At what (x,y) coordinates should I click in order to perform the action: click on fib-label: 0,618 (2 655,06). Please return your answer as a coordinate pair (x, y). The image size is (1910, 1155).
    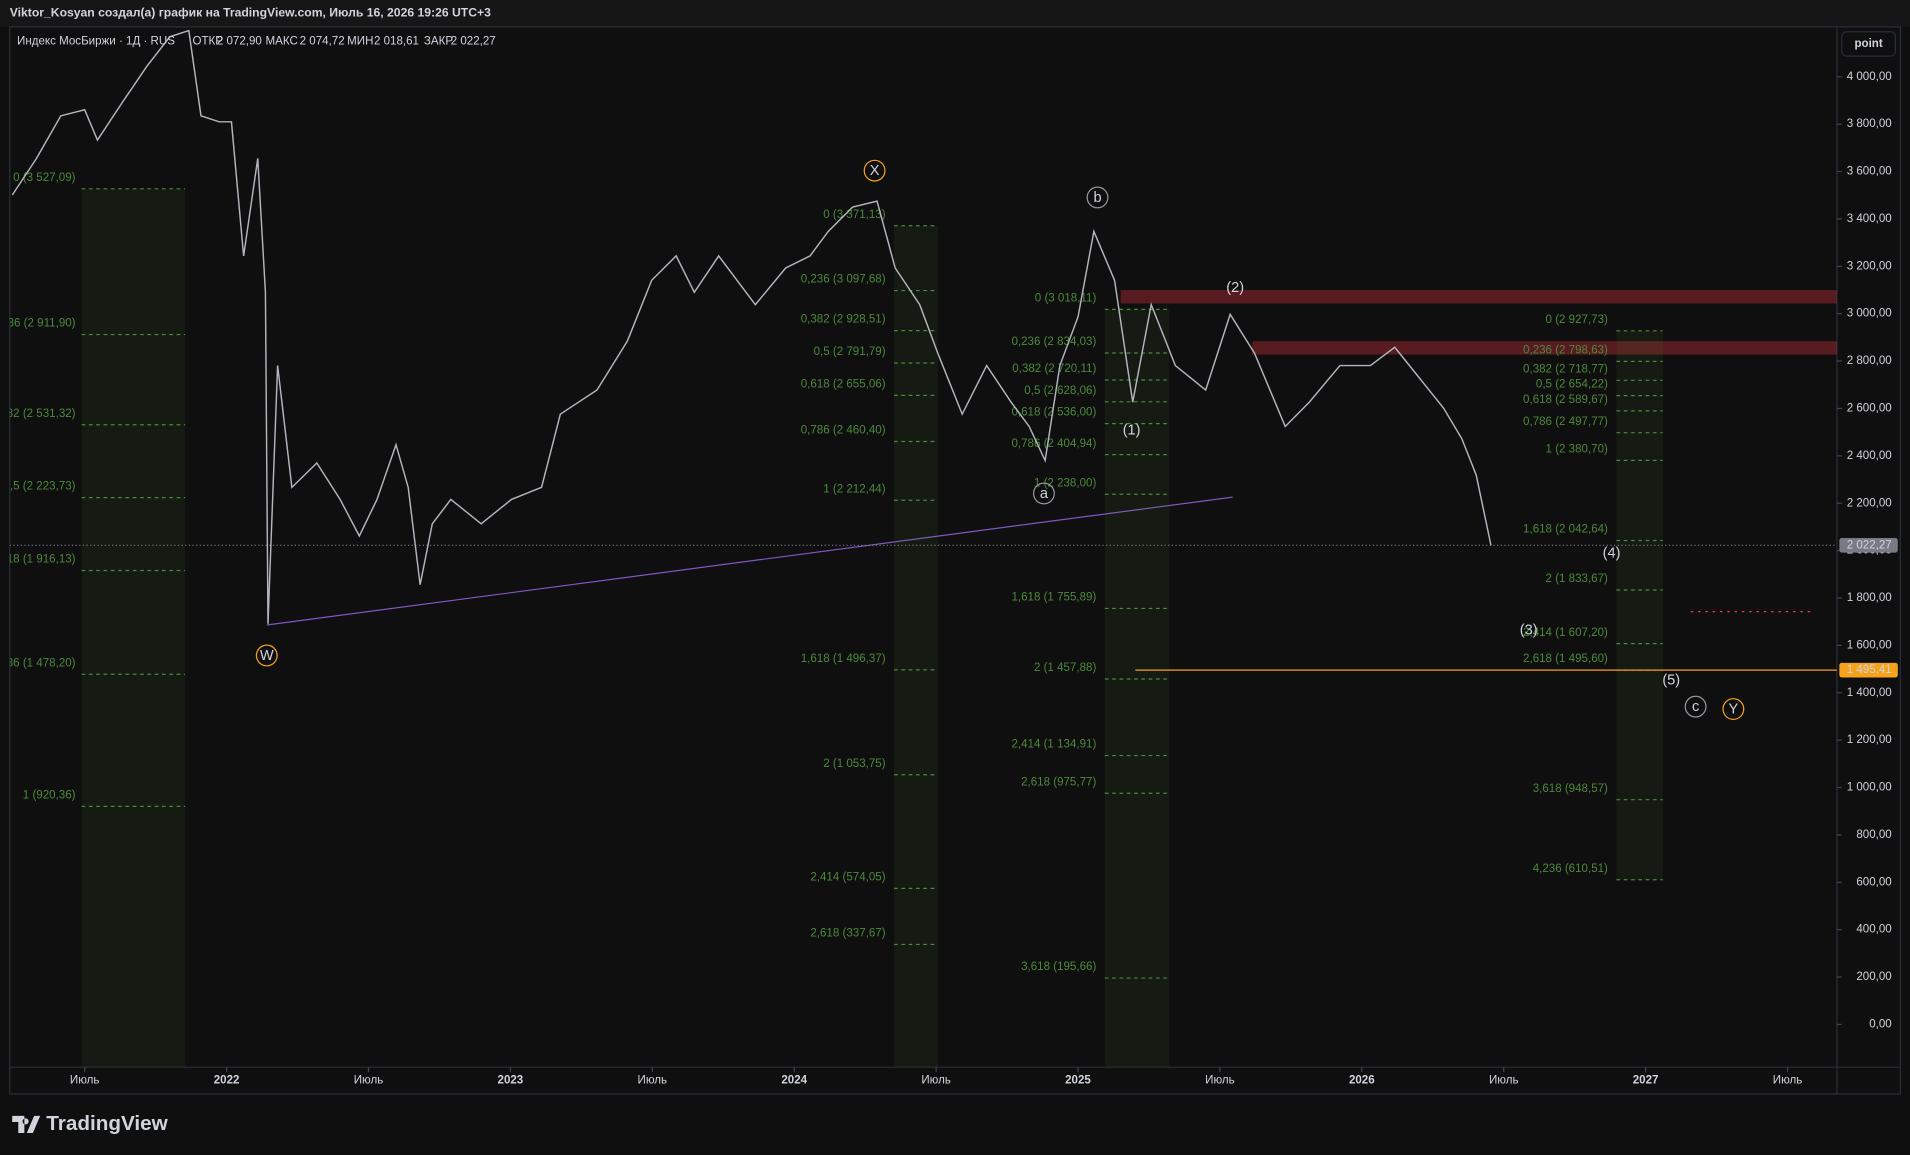
    Looking at the image, I should click on (843, 385).